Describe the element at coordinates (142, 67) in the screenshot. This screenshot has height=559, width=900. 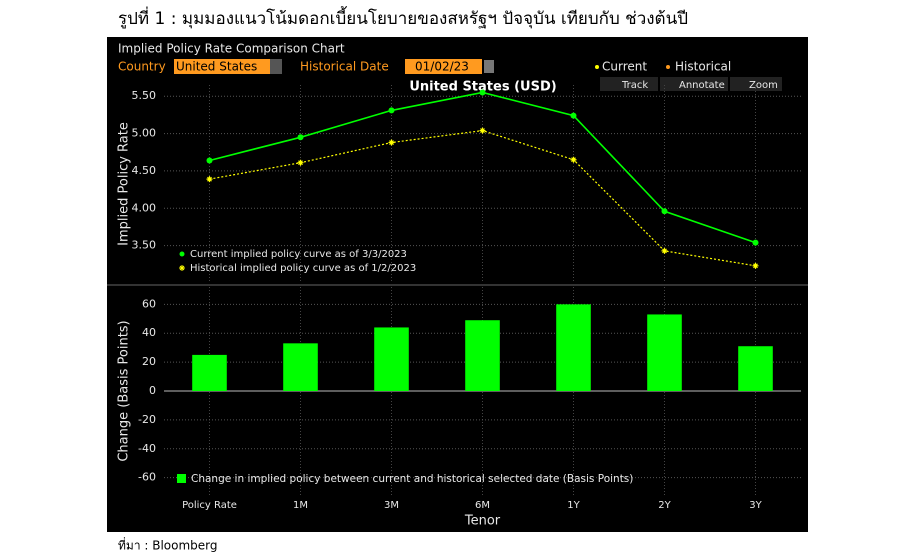
I see `country-label: Country` at that location.